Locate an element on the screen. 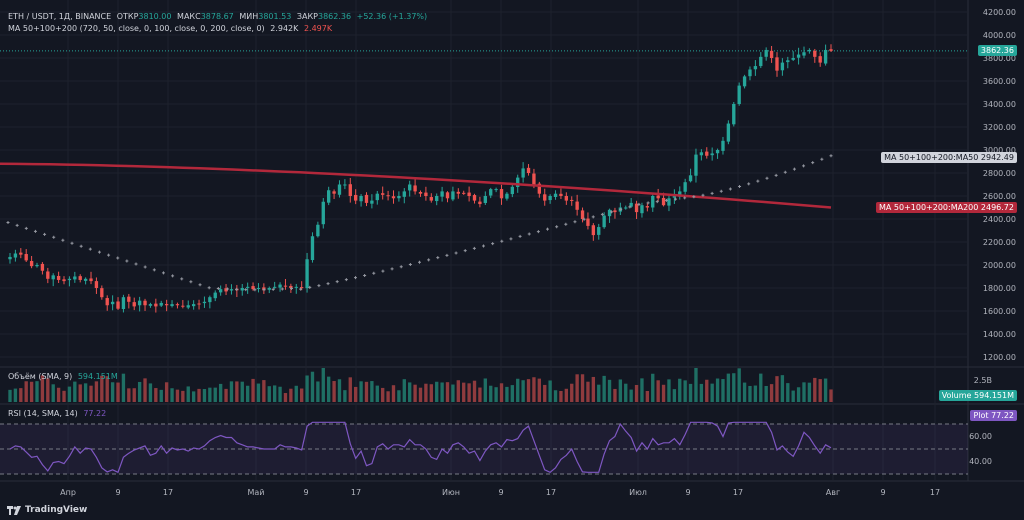  last-price-tag: 3862.36 is located at coordinates (997, 50).